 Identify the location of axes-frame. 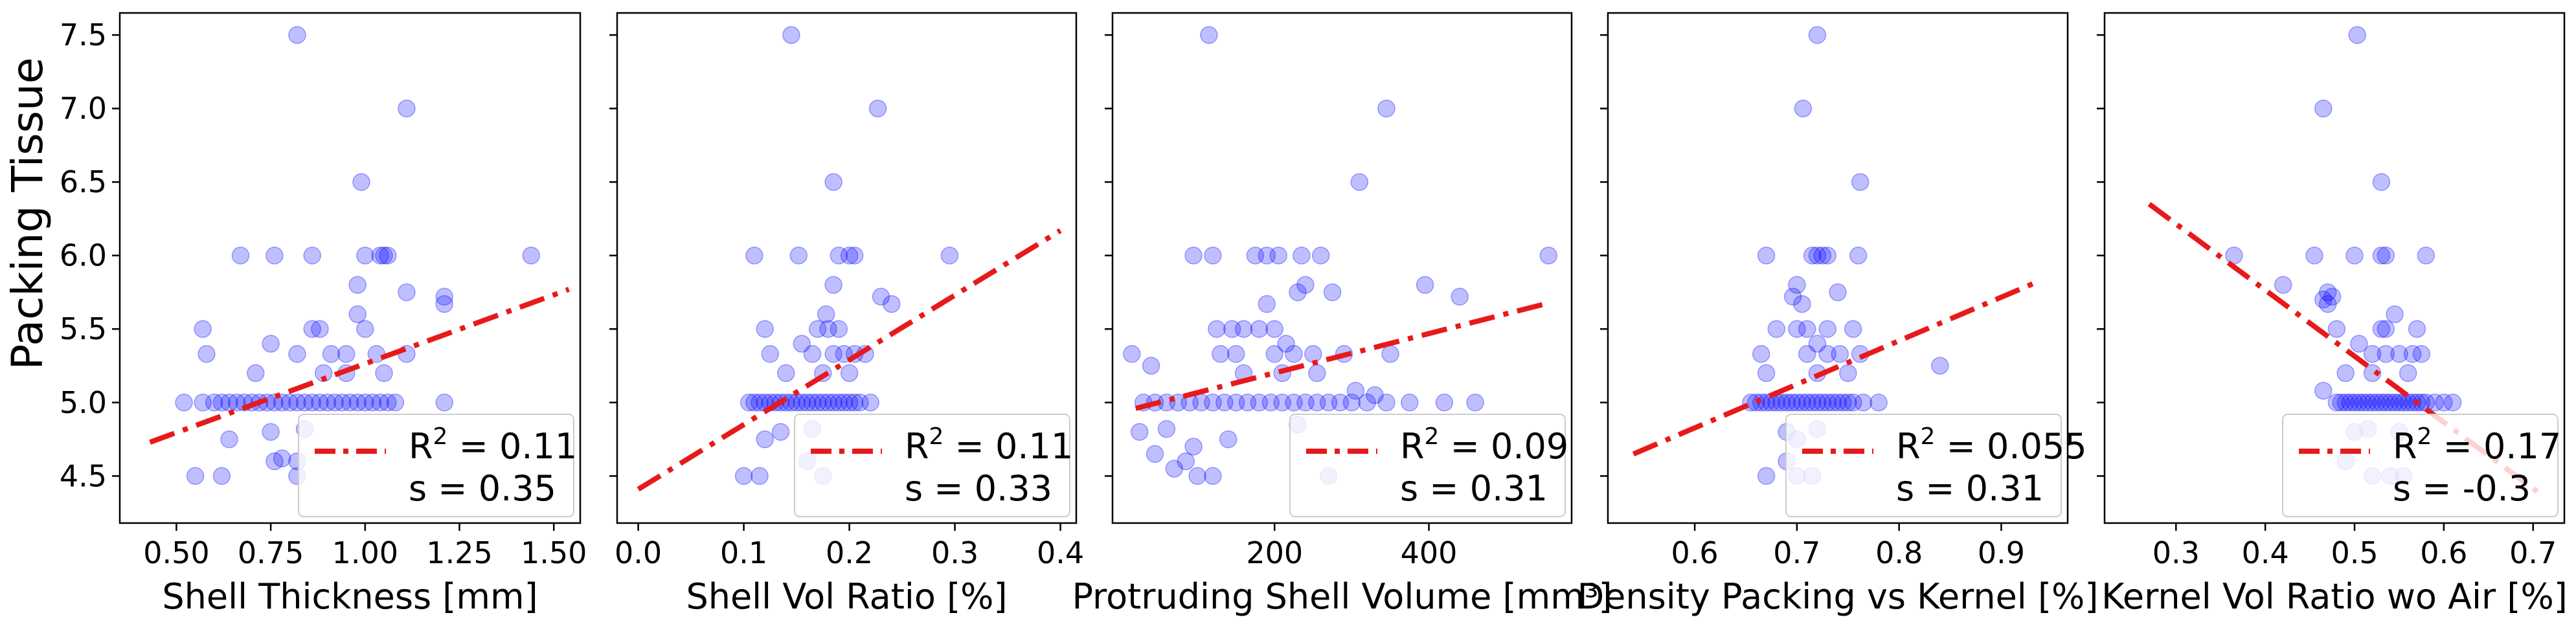
(2334, 268).